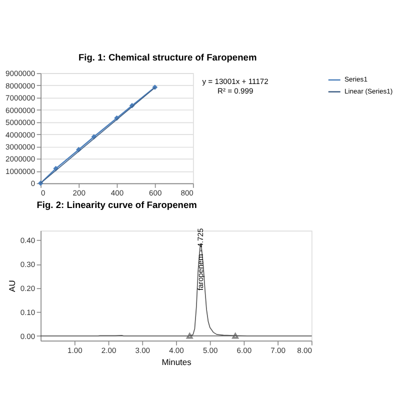  I want to click on y-tick-label: 4000000, so click(21, 135).